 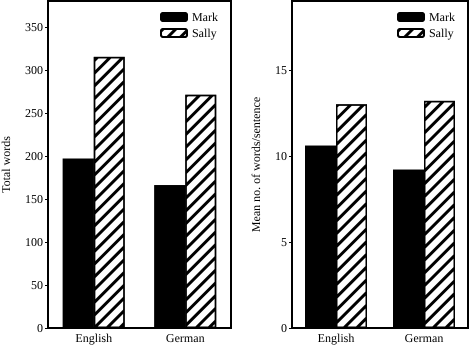 I want to click on y-tick-label: 15, so click(x=281, y=69).